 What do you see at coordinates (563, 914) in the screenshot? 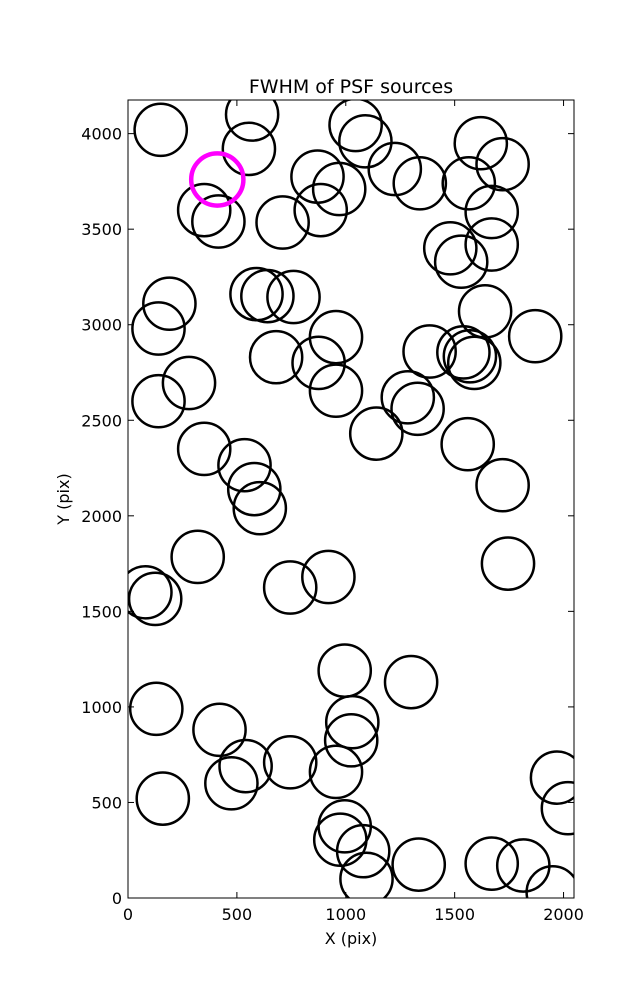
I see `x-tick-label: 2000` at bounding box center [563, 914].